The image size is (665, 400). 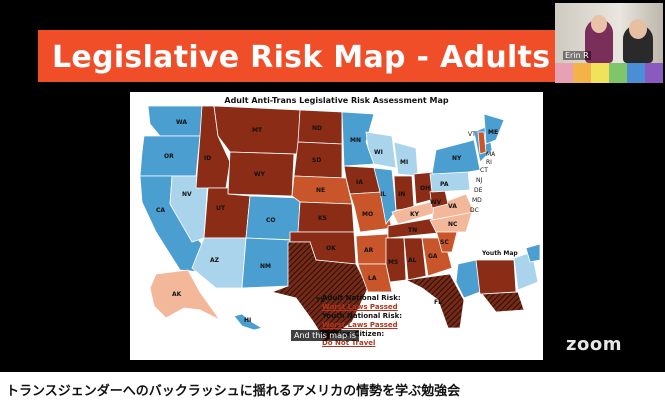 What do you see at coordinates (638, 29) in the screenshot?
I see `participant-2-head` at bounding box center [638, 29].